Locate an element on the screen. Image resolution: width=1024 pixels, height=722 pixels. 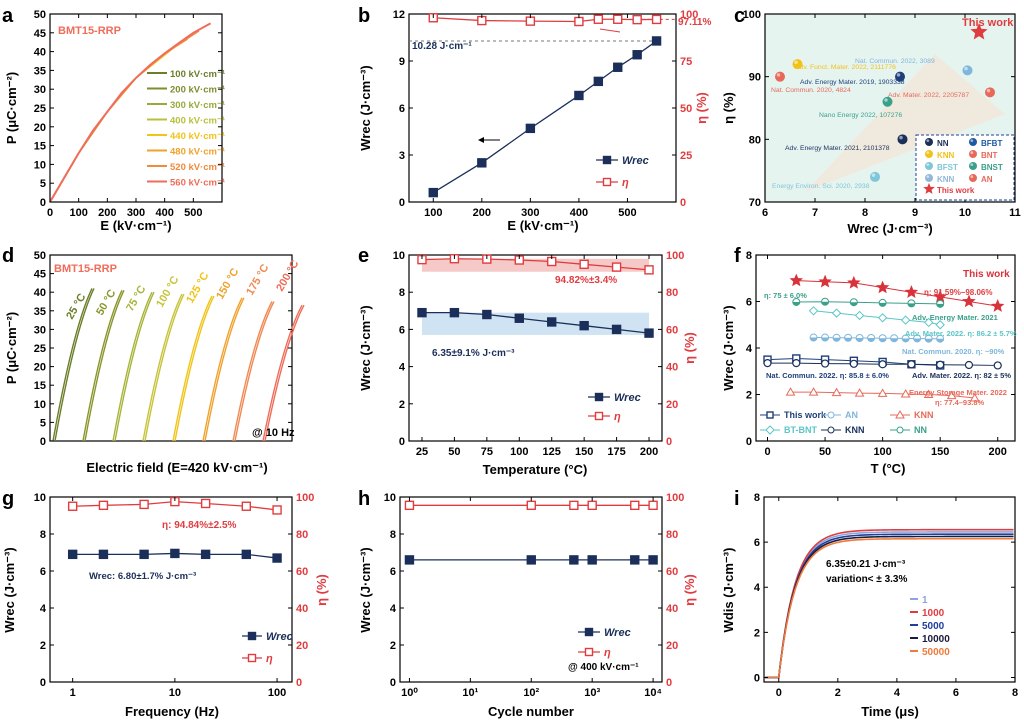
legend-label: NN is located at coordinates (943, 143).